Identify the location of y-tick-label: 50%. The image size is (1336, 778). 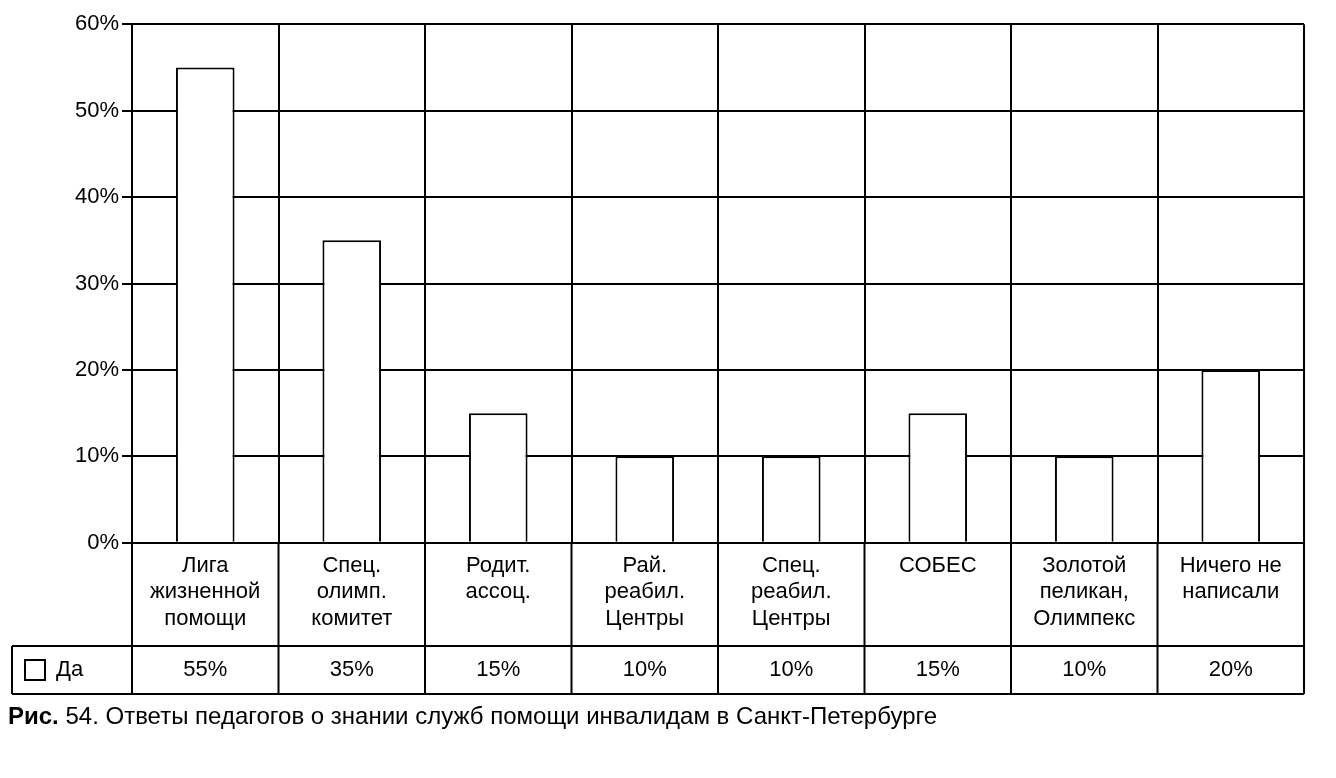
(96, 109).